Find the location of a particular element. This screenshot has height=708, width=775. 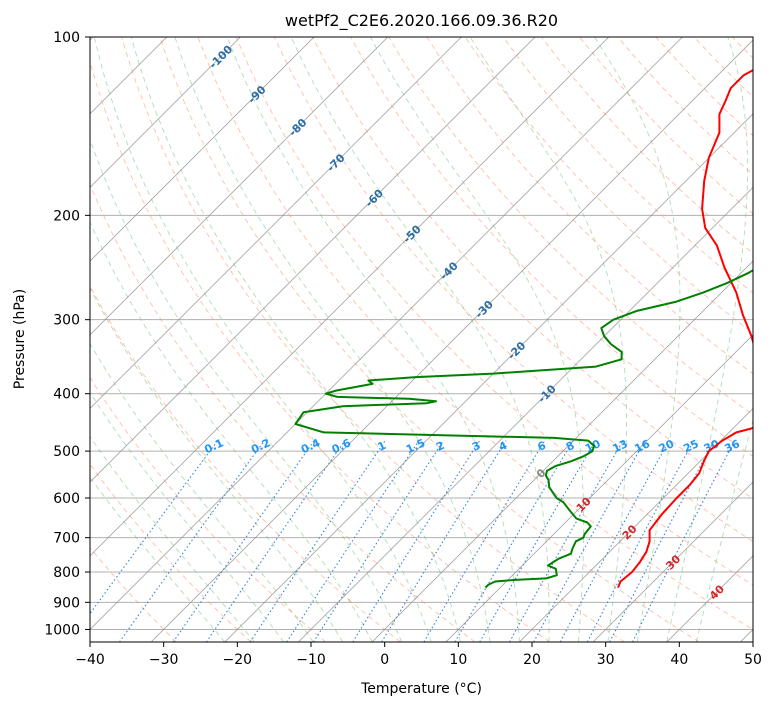

y-axis-label: Pressure (hPa) is located at coordinates (20, 339).